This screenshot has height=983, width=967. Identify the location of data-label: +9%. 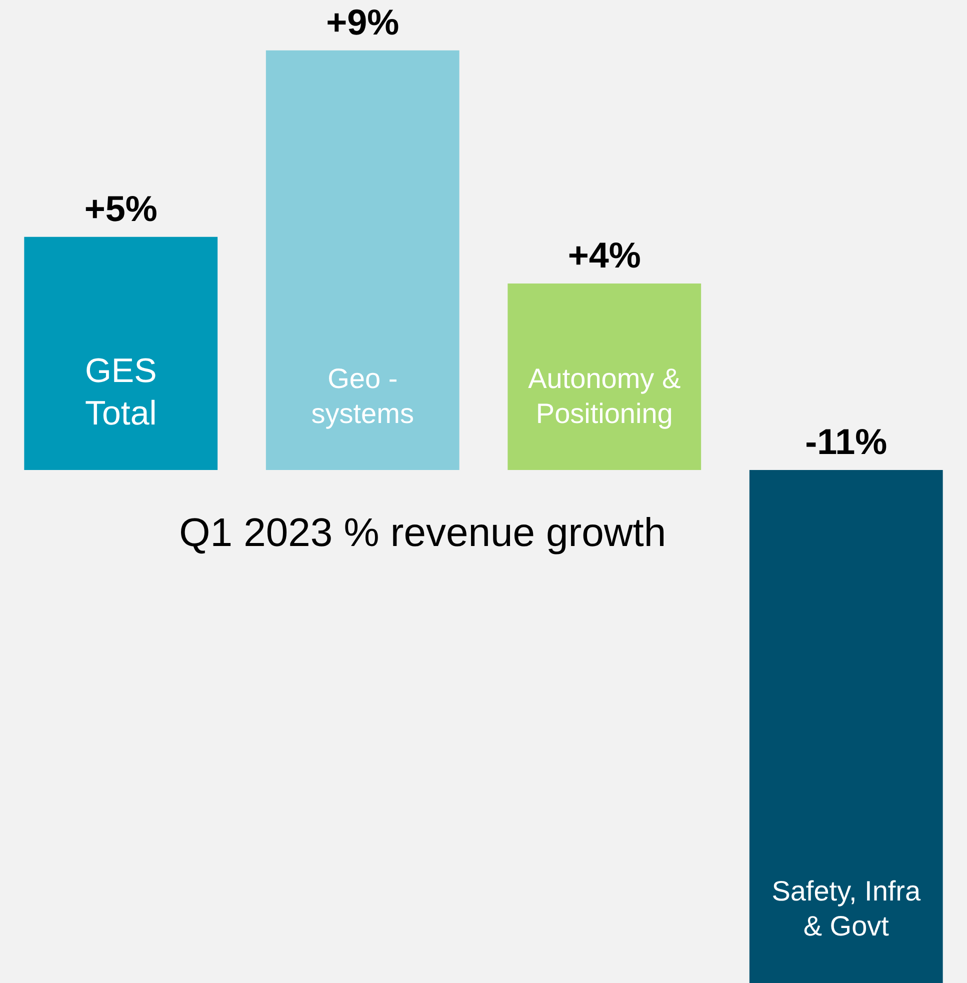
(363, 21).